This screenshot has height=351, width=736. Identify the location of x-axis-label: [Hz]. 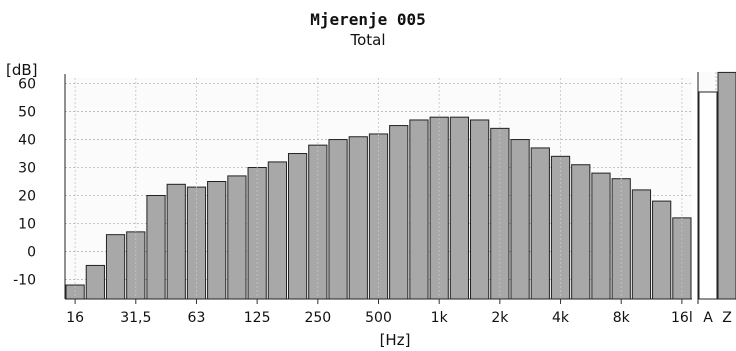
(395, 340).